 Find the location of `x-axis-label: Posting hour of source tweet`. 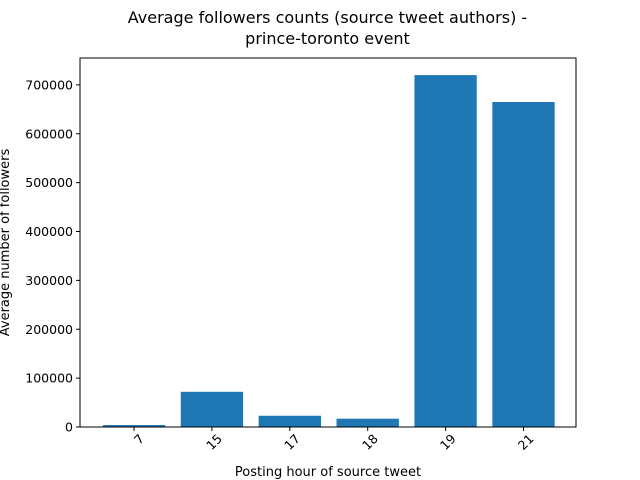

x-axis-label: Posting hour of source tweet is located at coordinates (328, 472).